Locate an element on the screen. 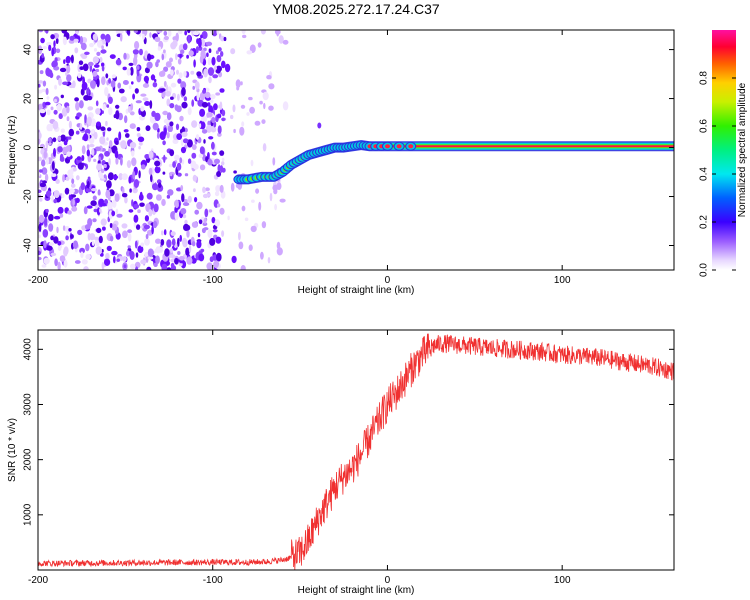 The width and height of the screenshot is (750, 600). chart-title: YM08.2025.272.17.24.C37 is located at coordinates (356, 9).